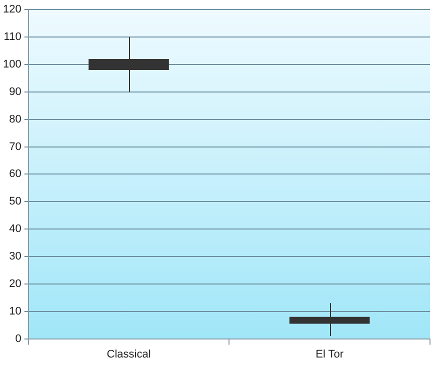 This screenshot has width=440, height=372. Describe the element at coordinates (18, 338) in the screenshot. I see `y-tick-label: 0` at that location.